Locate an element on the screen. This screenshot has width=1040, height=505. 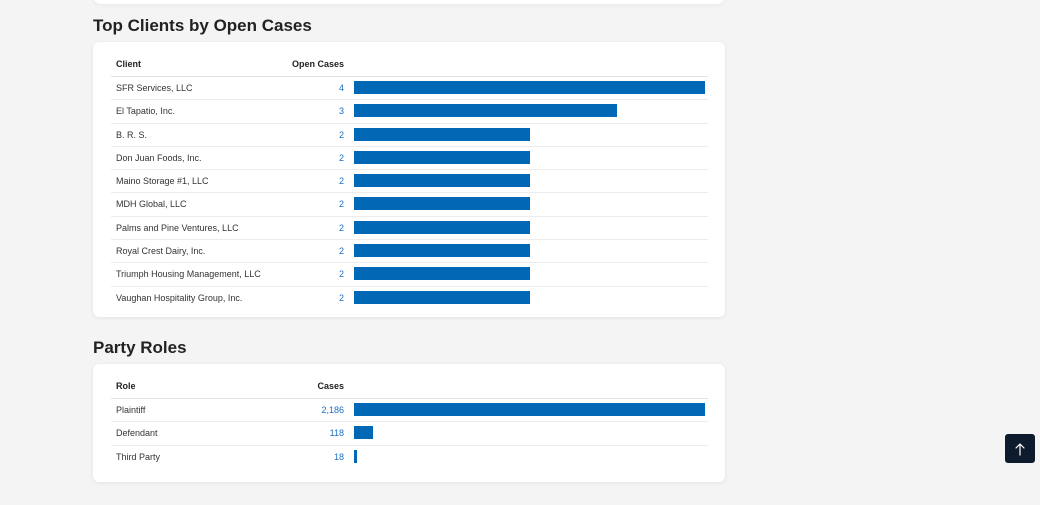
role-column-header: Role is located at coordinates (126, 386).